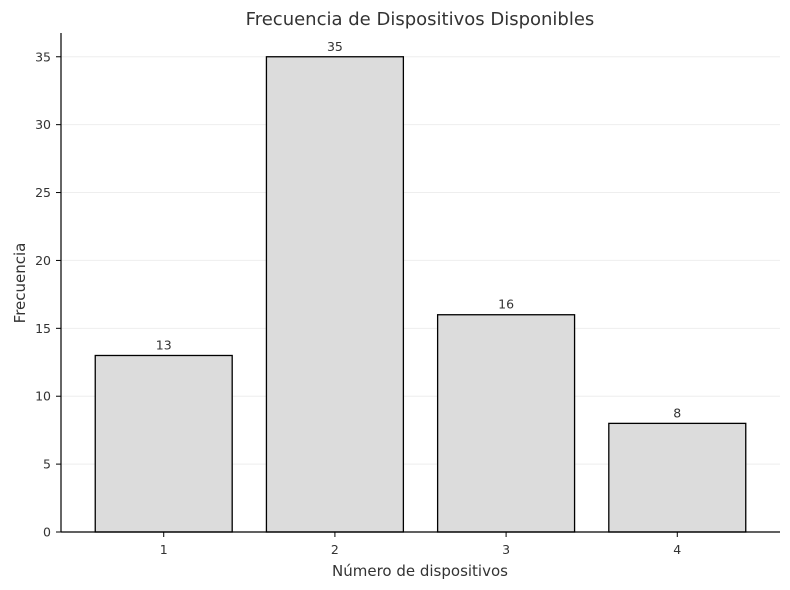  What do you see at coordinates (20, 283) in the screenshot?
I see `y-axis-label: Frecuencia` at bounding box center [20, 283].